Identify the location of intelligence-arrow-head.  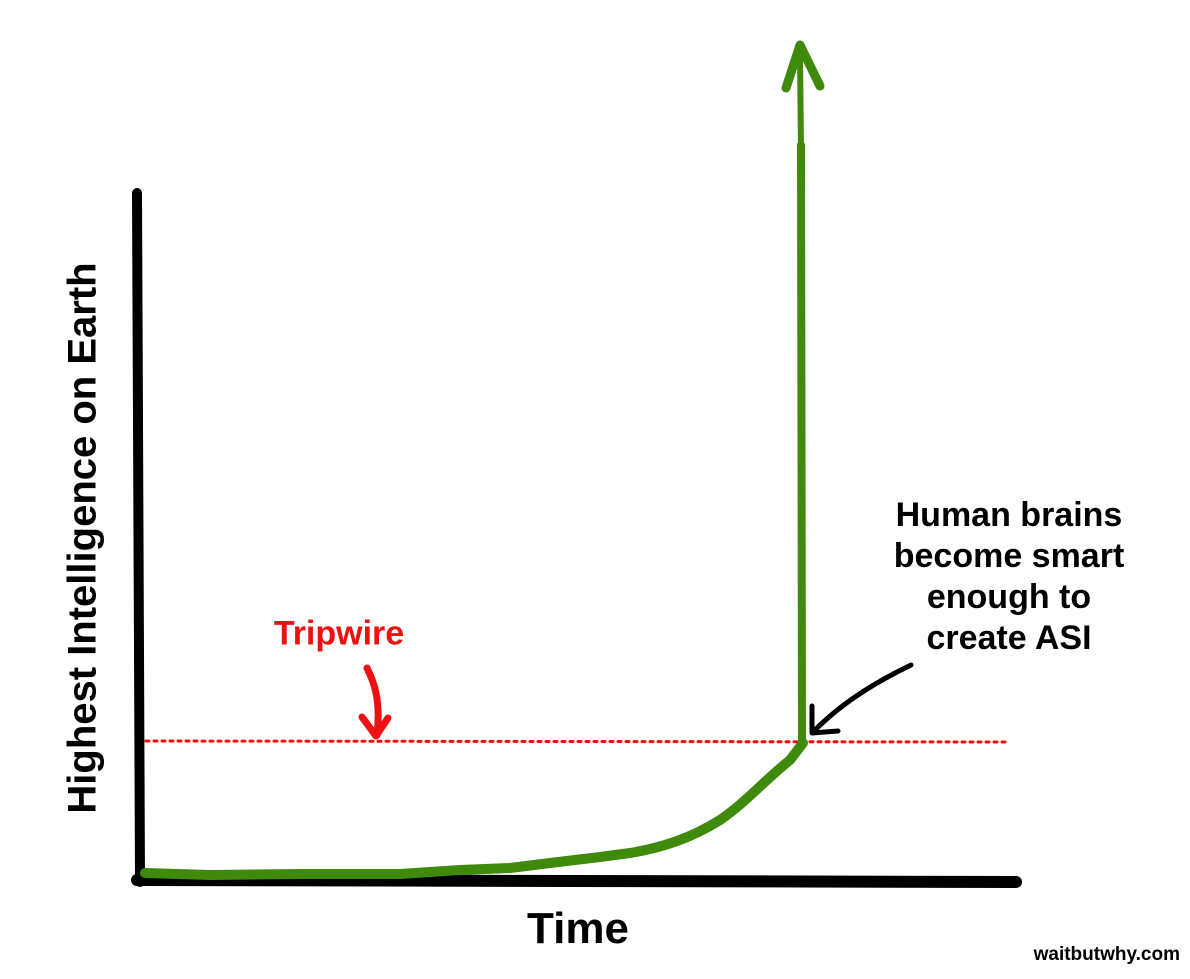
(803, 66).